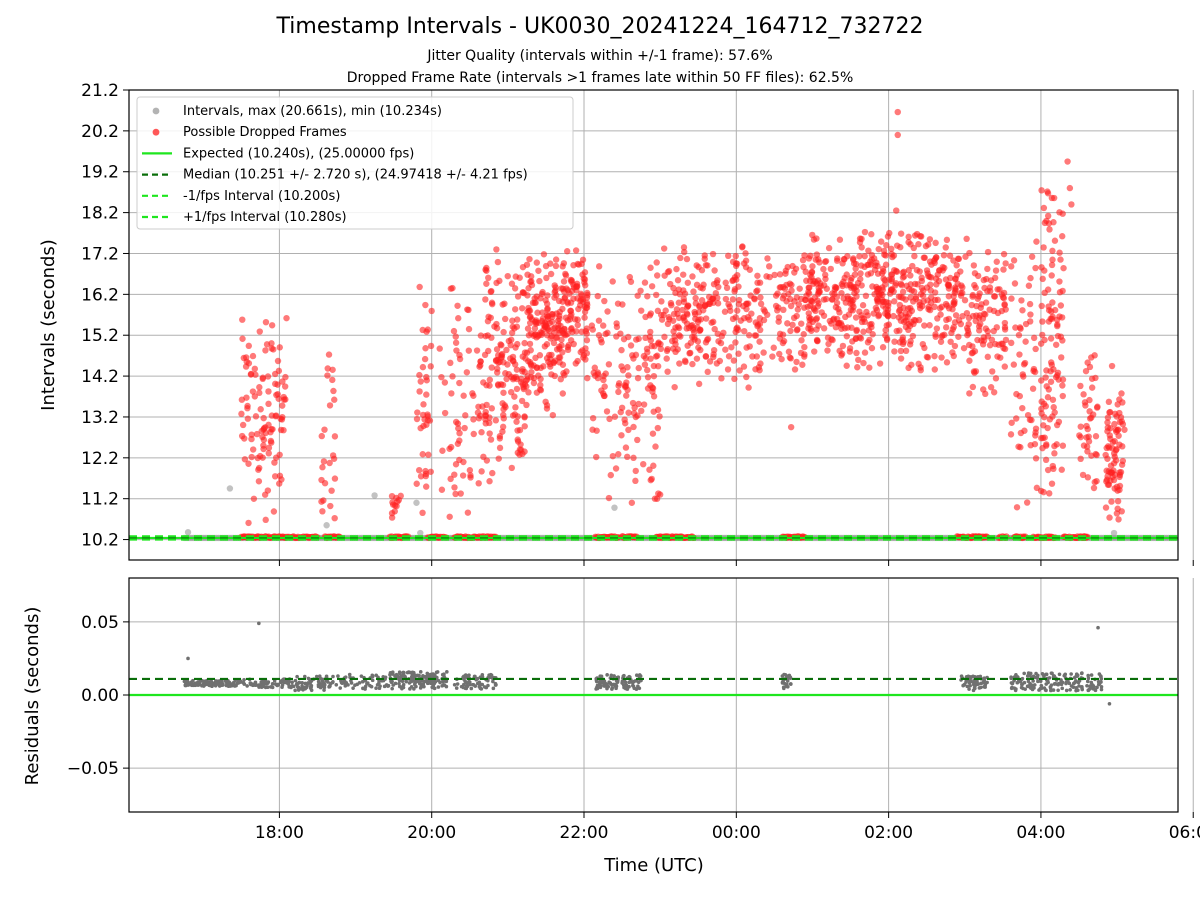  Describe the element at coordinates (100, 377) in the screenshot. I see `intervals-y-tick-label: 14.2` at that location.